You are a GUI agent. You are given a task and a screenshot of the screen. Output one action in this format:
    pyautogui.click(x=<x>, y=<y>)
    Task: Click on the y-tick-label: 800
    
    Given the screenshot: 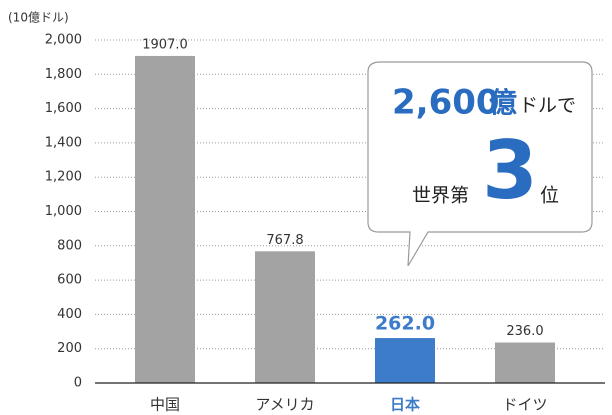 What is the action you would take?
    pyautogui.click(x=69, y=245)
    